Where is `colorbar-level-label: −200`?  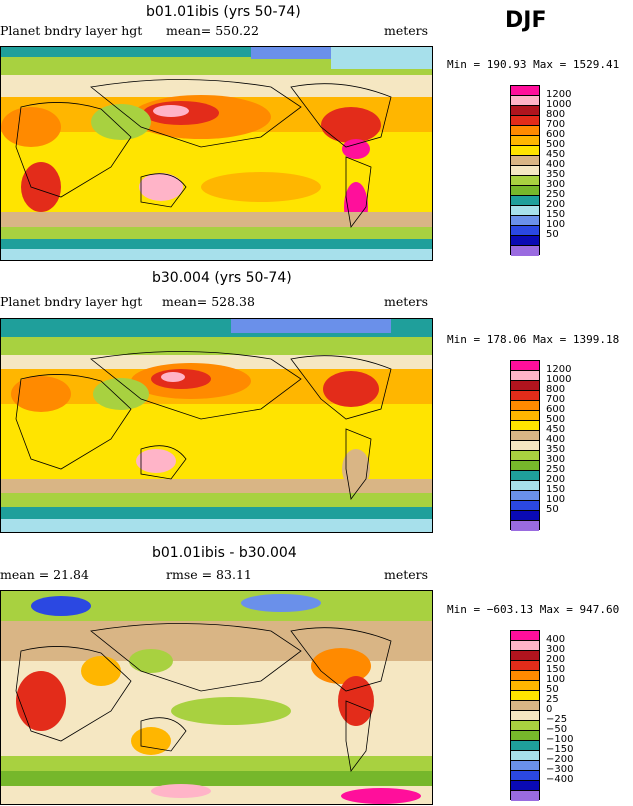 colorbar-level-label: −200 is located at coordinates (560, 759).